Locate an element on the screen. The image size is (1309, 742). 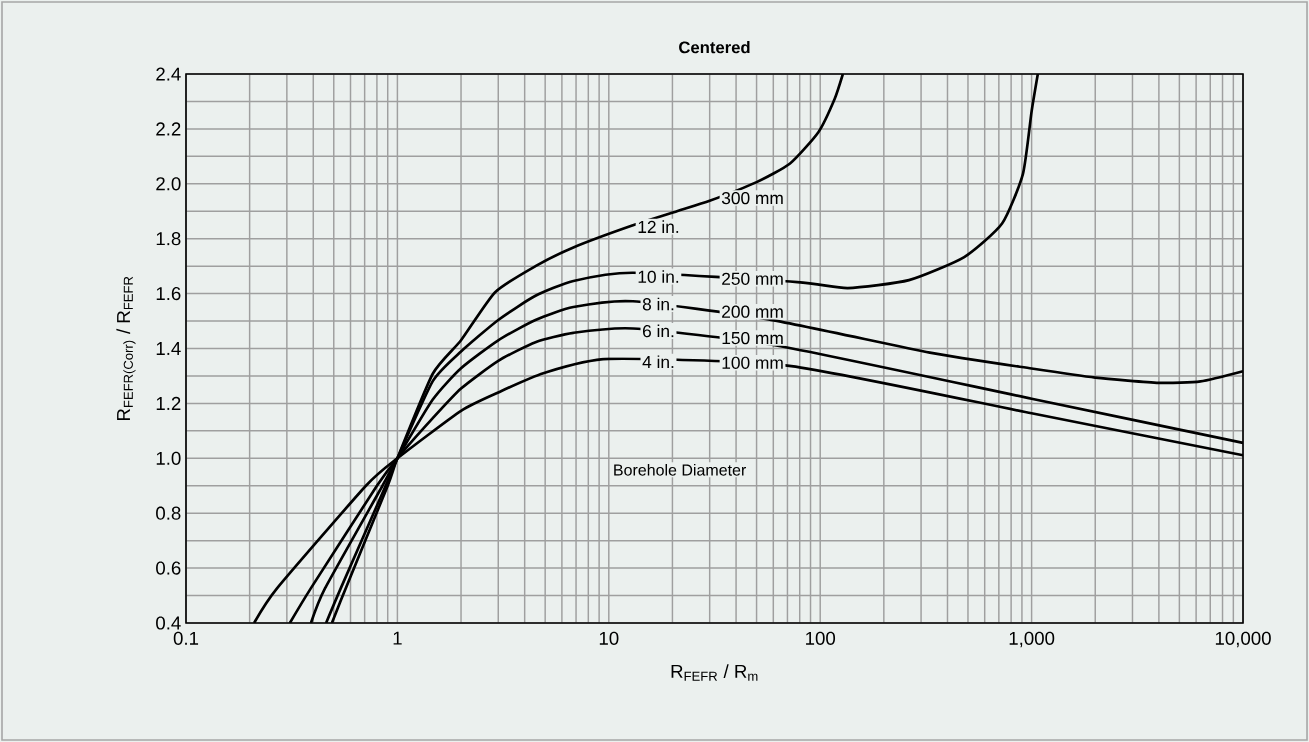
annotation: 12 in. is located at coordinates (658, 226).